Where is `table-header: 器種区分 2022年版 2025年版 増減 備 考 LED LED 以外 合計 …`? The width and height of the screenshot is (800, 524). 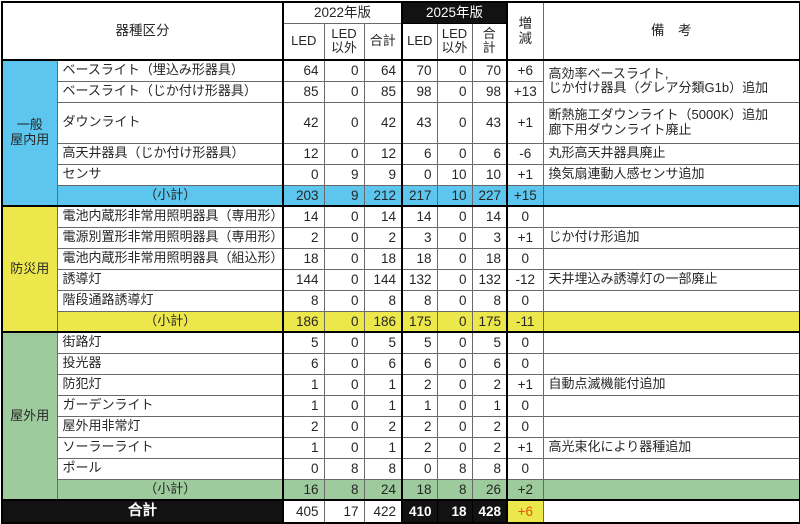
table-header: 器種区分 2022年版 2025年版 増減 備 考 LED LED 以外 合計 … is located at coordinates (400, 31).